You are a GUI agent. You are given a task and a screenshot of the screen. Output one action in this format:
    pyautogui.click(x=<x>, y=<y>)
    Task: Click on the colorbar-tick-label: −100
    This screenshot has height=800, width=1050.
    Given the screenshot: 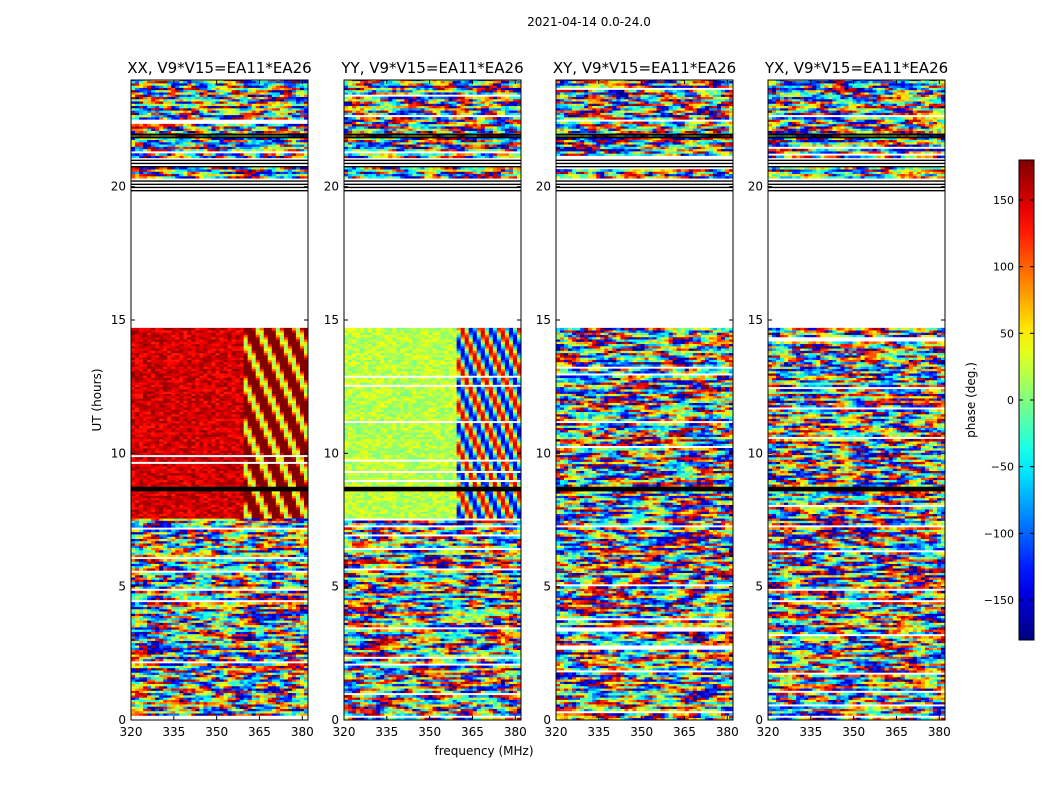 What is the action you would take?
    pyautogui.click(x=999, y=533)
    